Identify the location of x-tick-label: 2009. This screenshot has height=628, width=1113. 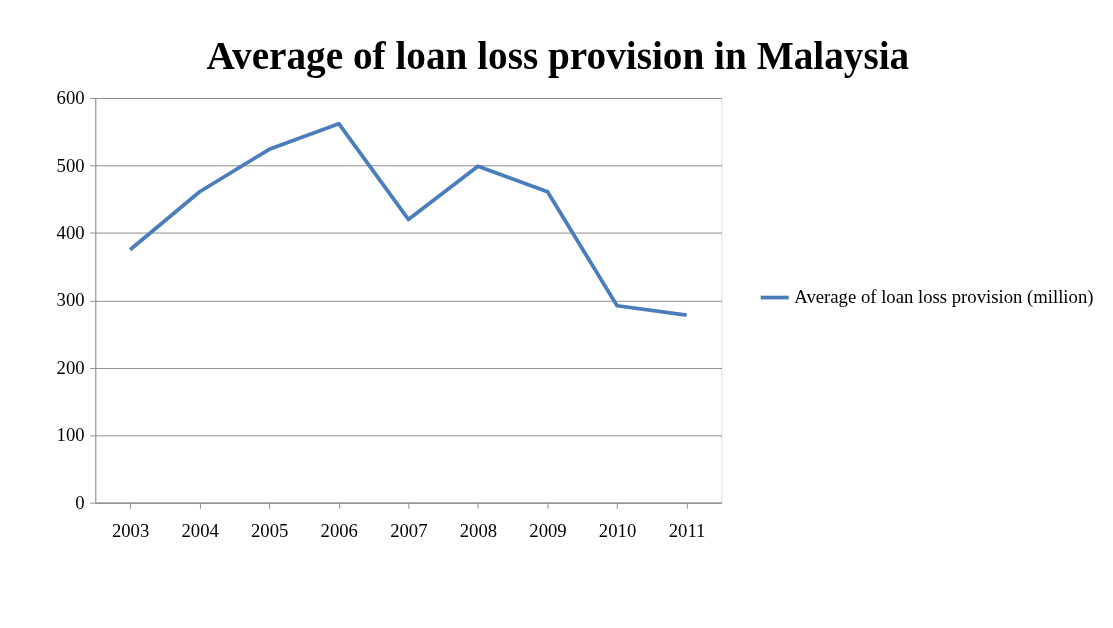
(548, 530).